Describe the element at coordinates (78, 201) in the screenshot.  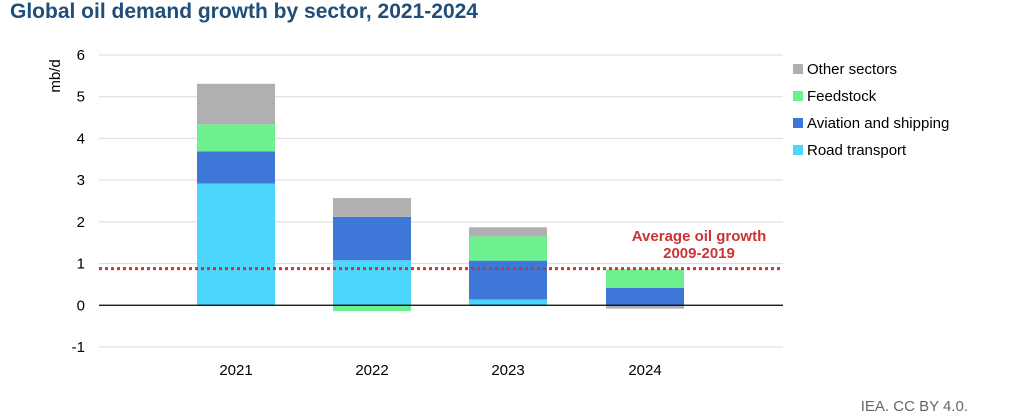
I see `y-axis: 6 5 4 3 2 1 0 -1` at that location.